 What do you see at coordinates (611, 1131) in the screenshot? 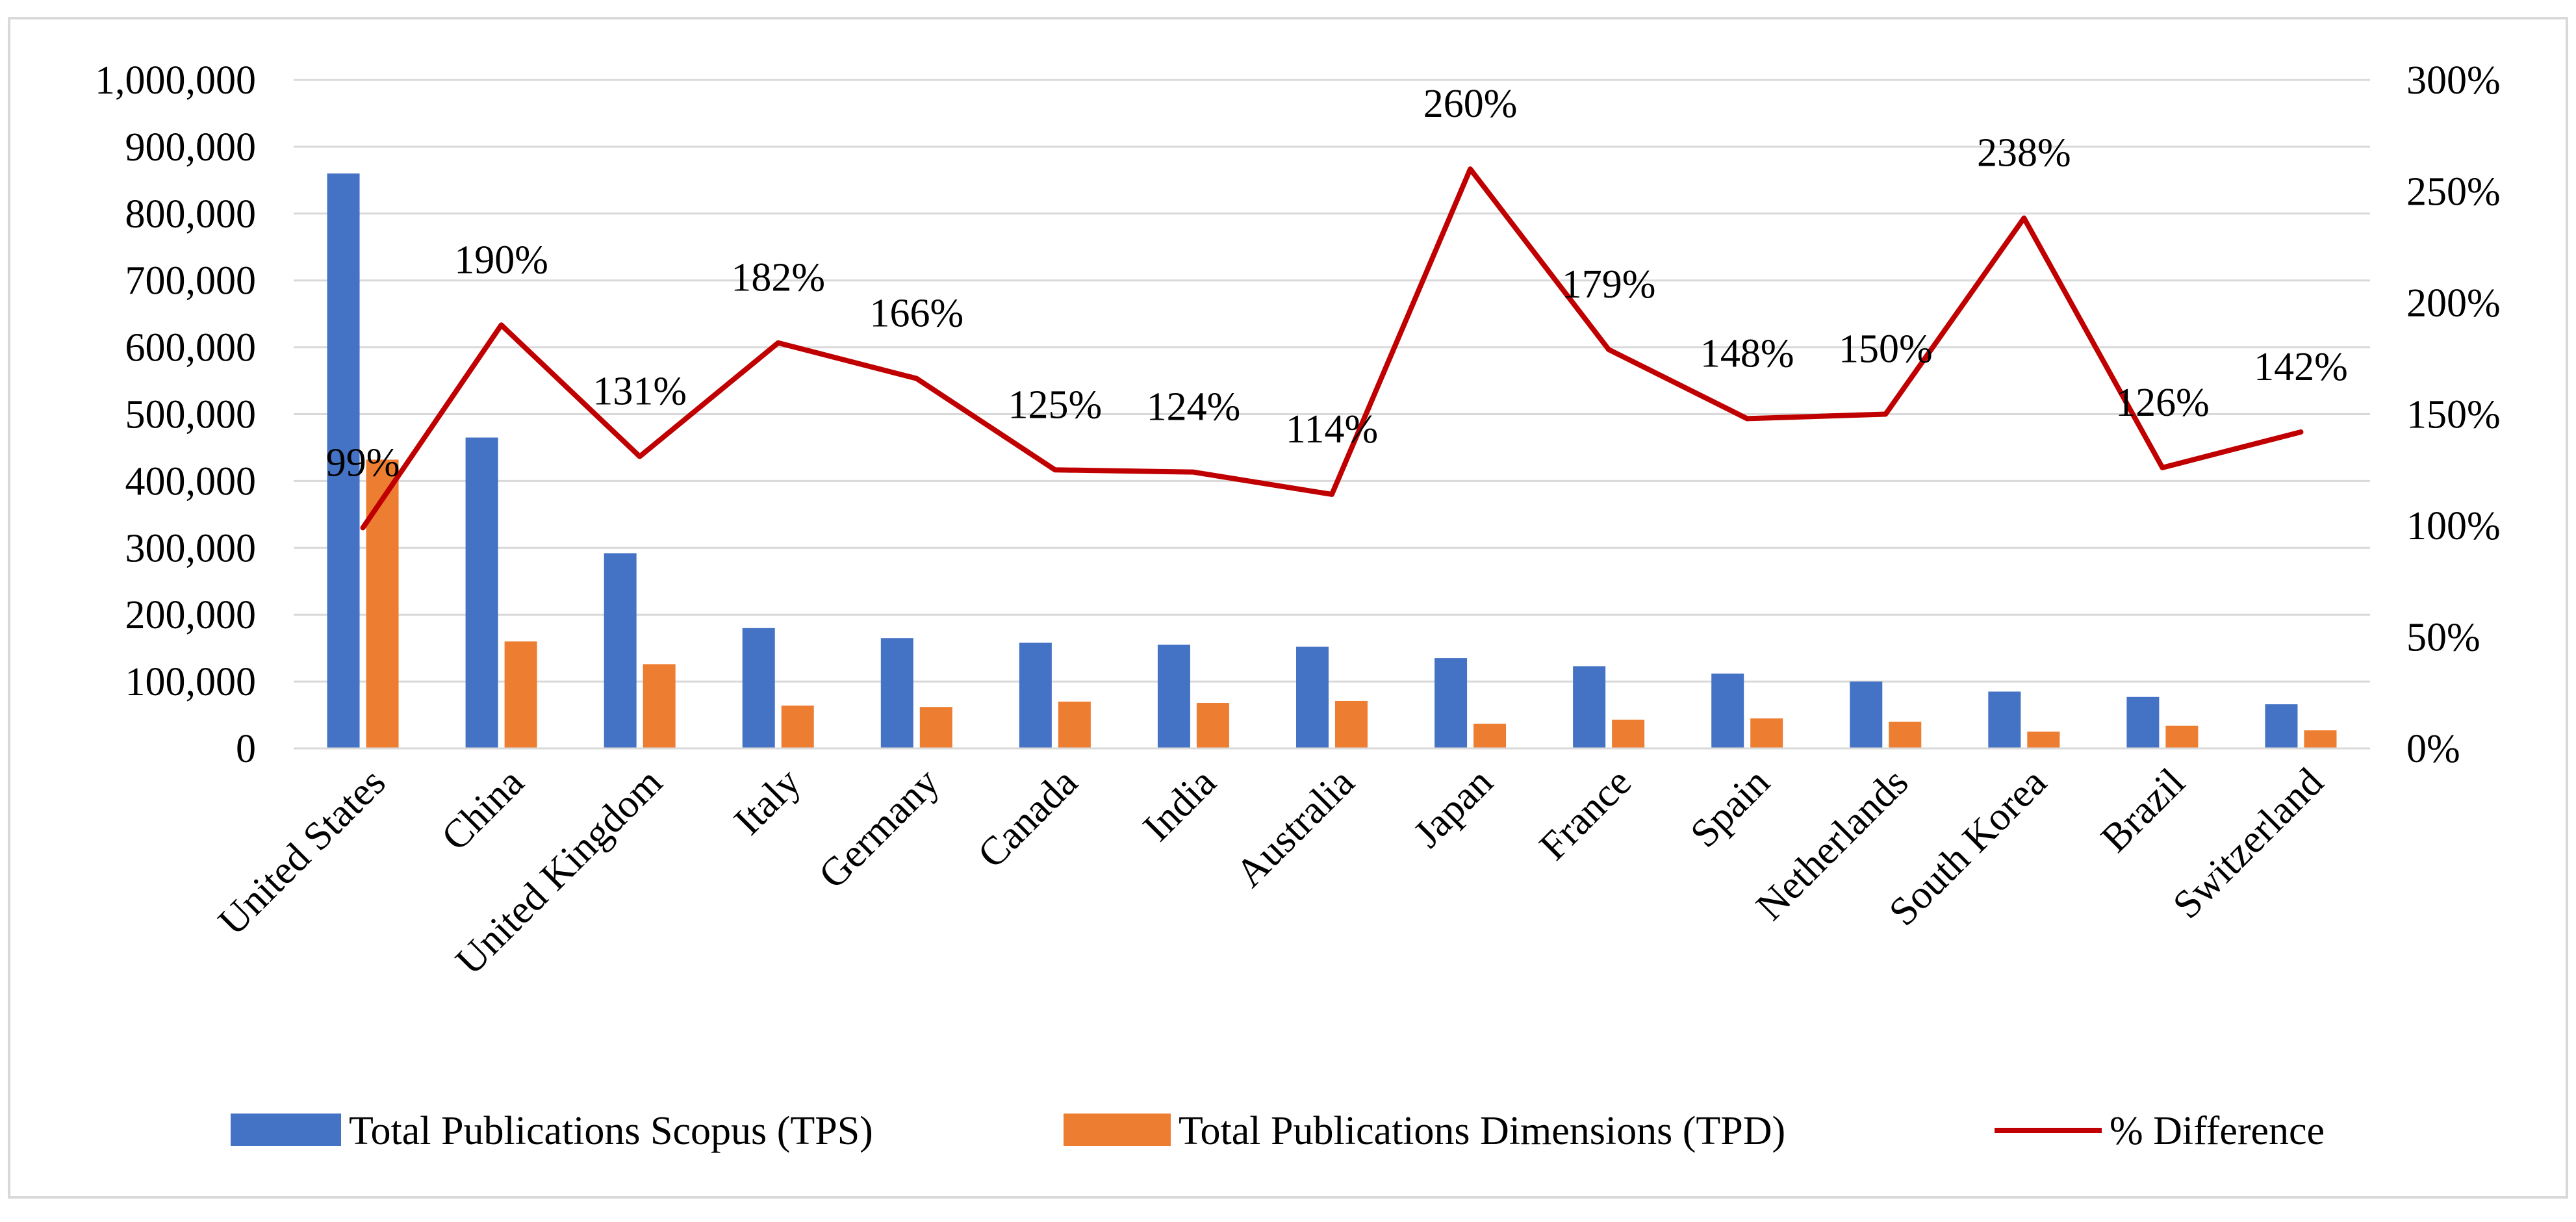
I see `legend-label: Total Publications Scopus (TPS)` at bounding box center [611, 1131].